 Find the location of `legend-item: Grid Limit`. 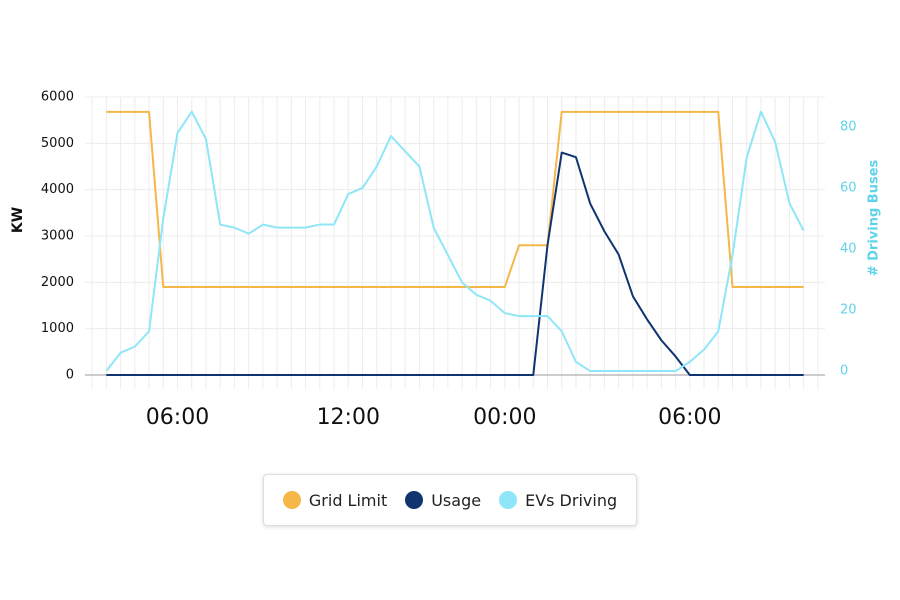

legend-item: Grid Limit is located at coordinates (335, 500).